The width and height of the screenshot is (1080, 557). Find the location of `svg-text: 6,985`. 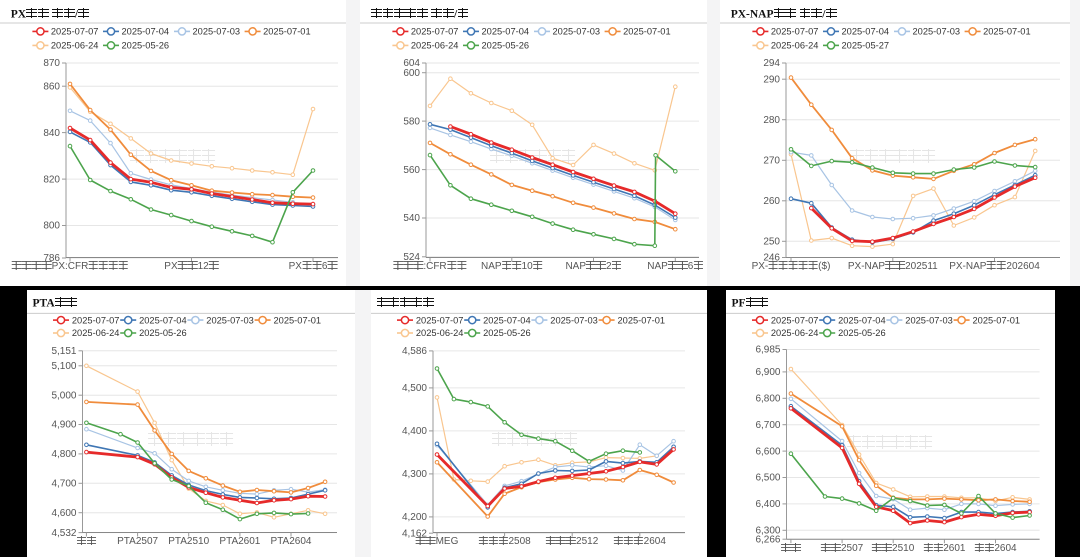

svg-text: 6,985 is located at coordinates (767, 349).